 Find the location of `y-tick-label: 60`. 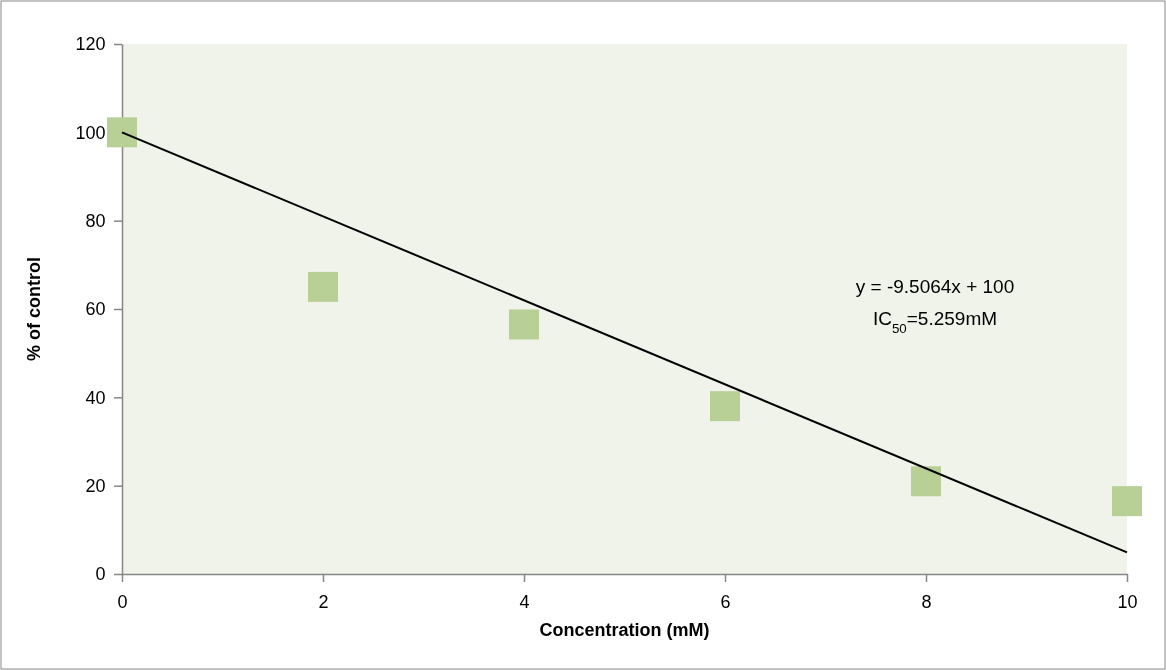

y-tick-label: 60 is located at coordinates (95, 309).